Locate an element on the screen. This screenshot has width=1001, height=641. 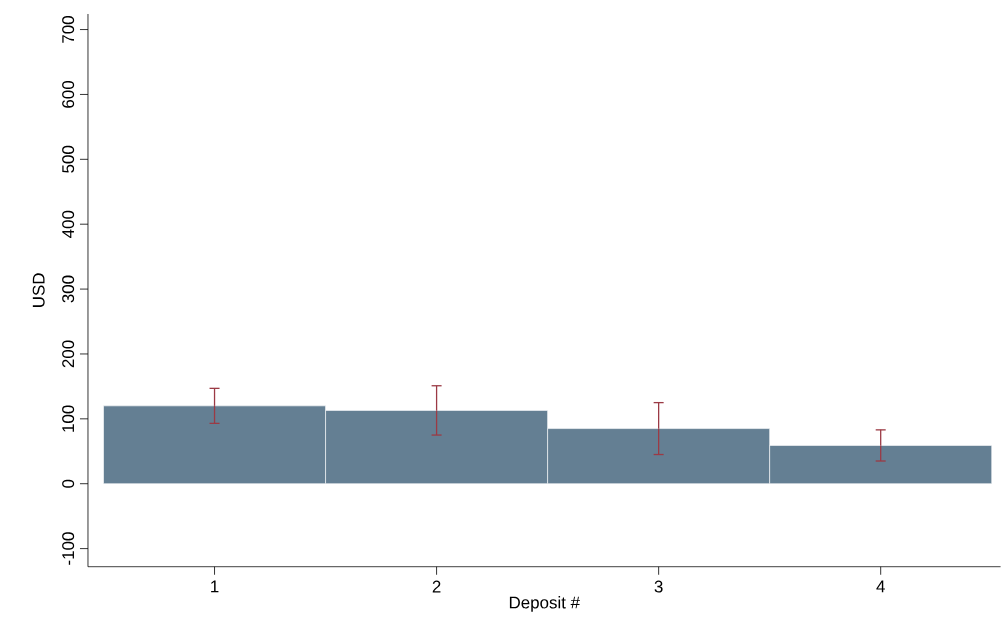
y-tick-label: 200 is located at coordinates (68, 354).